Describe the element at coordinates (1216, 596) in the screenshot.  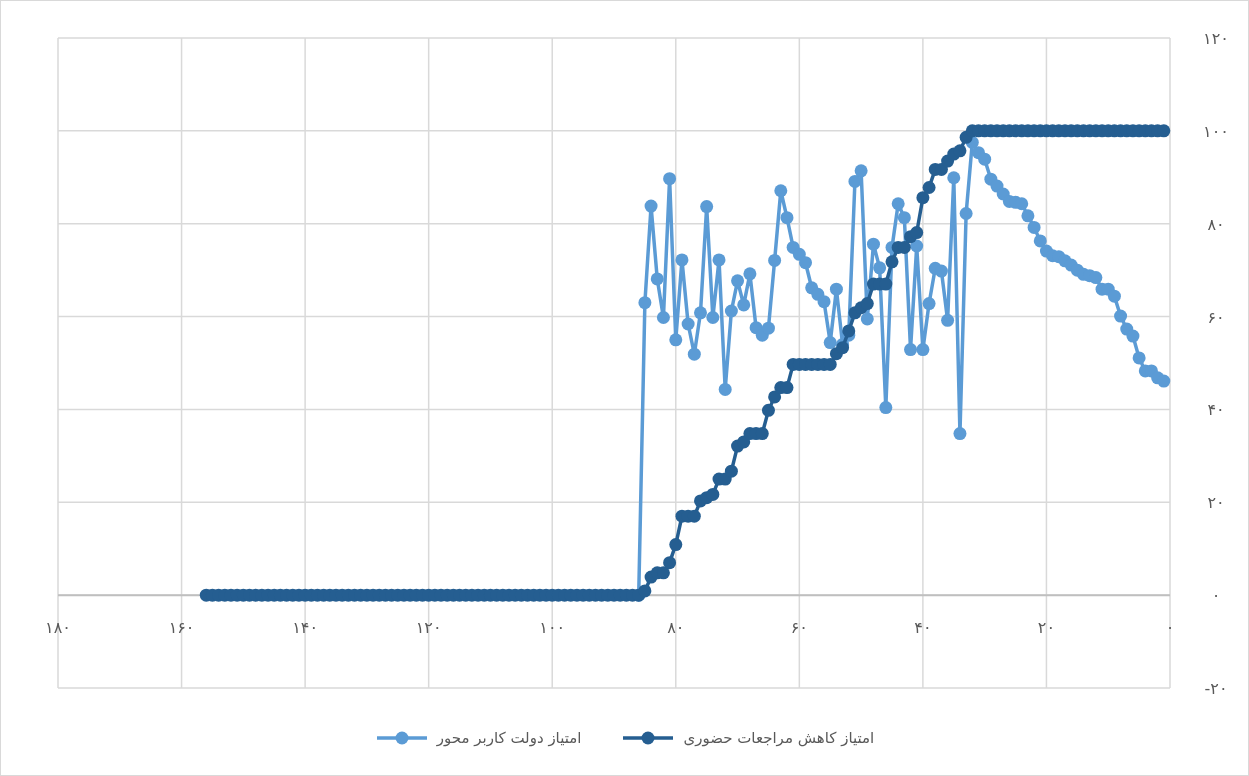
I see `y-tick-label: ۰` at that location.